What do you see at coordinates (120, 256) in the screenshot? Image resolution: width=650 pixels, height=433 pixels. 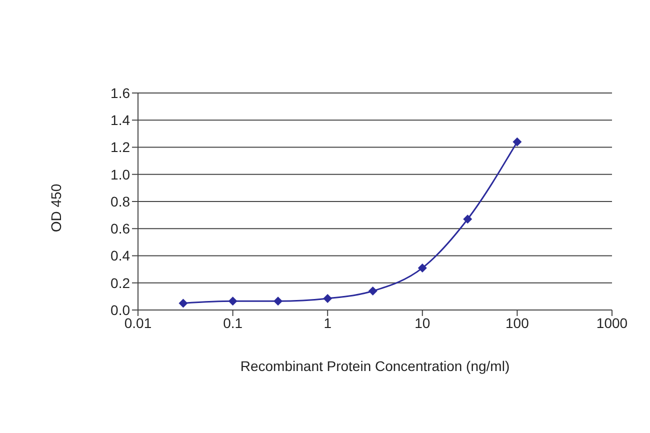 I see `y-tick-label: 0.4` at bounding box center [120, 256].